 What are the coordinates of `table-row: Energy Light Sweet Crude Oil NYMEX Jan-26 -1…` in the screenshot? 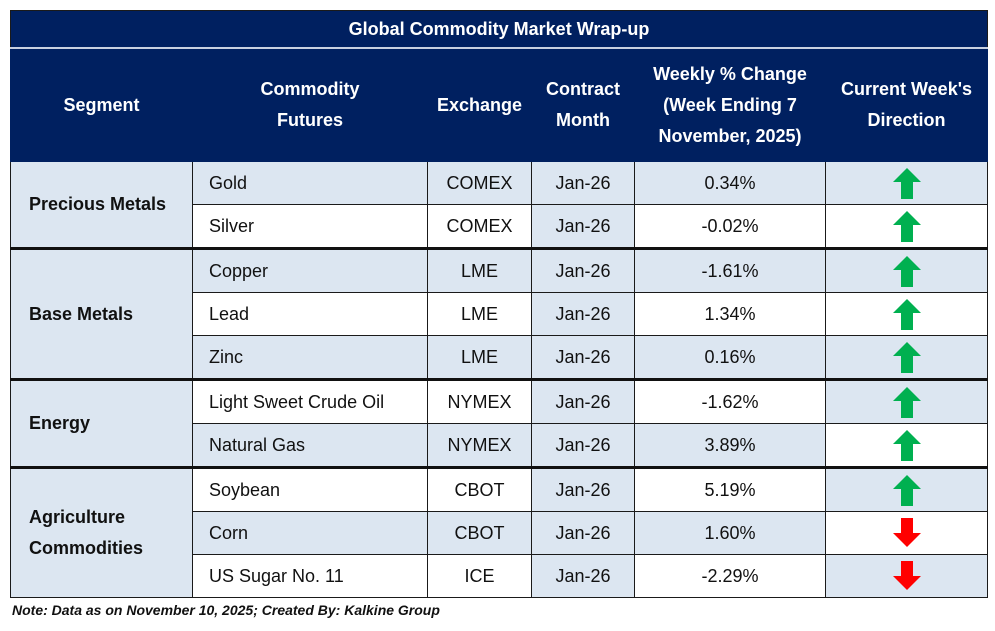 It's located at (499, 423).